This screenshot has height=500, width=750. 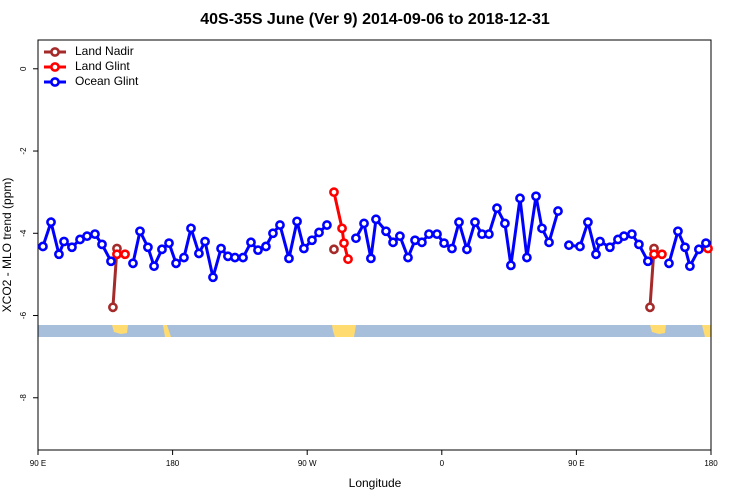 What do you see at coordinates (23, 398) in the screenshot?
I see `y-tick-label: -8` at bounding box center [23, 398].